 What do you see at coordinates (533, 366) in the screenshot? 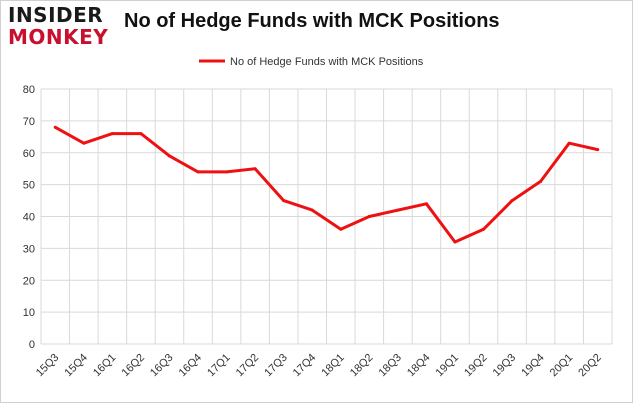
I see `x-tick-label: 19Q4` at bounding box center [533, 366].